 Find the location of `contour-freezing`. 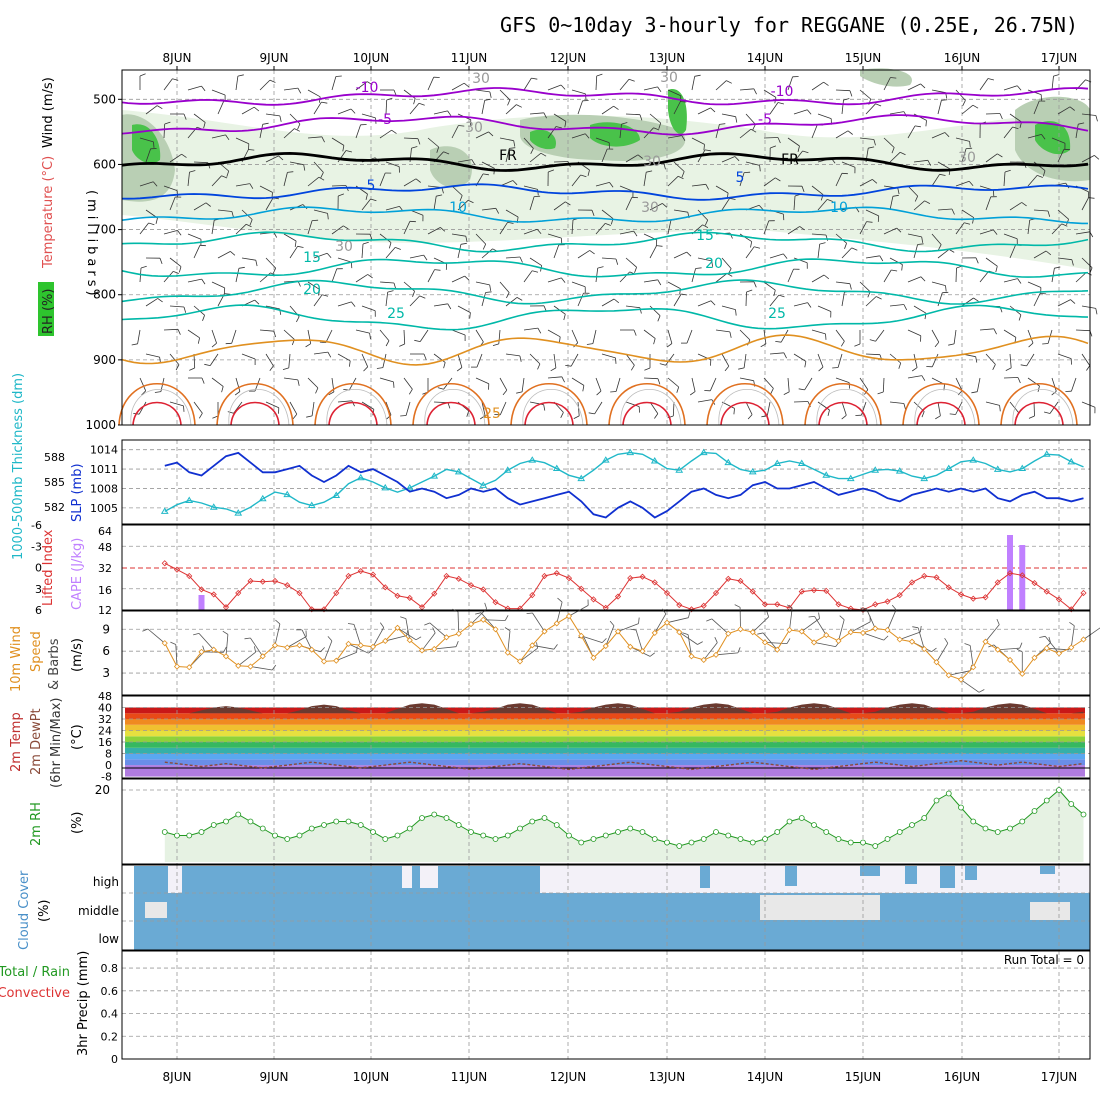

contour-freezing is located at coordinates (605, 161).